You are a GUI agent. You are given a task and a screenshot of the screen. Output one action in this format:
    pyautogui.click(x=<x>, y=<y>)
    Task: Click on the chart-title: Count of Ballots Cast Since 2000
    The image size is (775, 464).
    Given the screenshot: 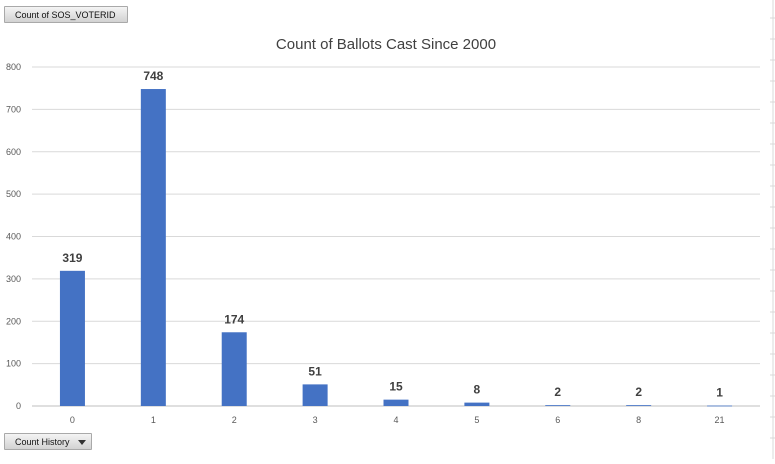 What is the action you would take?
    pyautogui.click(x=386, y=44)
    